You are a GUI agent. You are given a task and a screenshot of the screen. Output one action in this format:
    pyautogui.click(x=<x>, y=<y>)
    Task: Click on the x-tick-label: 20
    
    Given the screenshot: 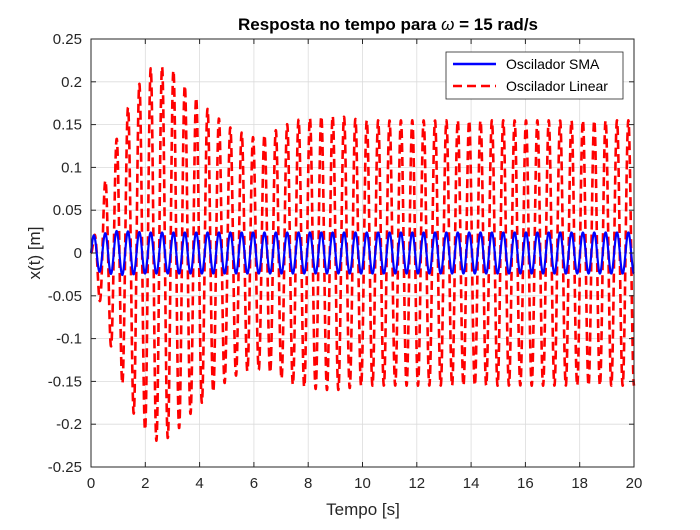 What is the action you would take?
    pyautogui.click(x=634, y=483)
    